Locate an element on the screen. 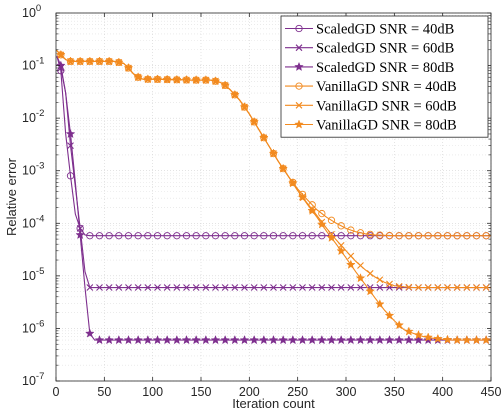 Image resolution: width=503 pixels, height=413 pixels. x-tick-label: 350 is located at coordinates (394, 392).